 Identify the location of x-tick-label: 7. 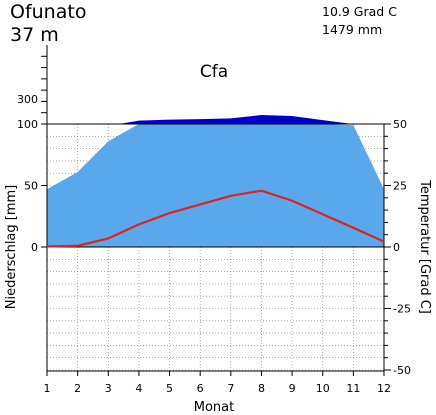
(230, 388).